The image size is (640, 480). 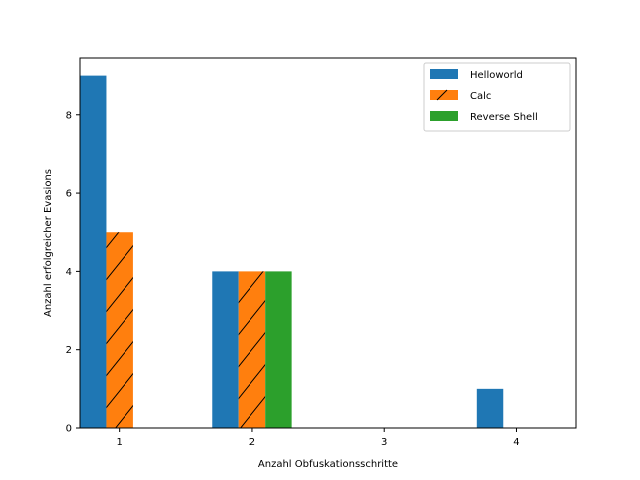 What do you see at coordinates (480, 96) in the screenshot?
I see `legend-label: Calc` at bounding box center [480, 96].